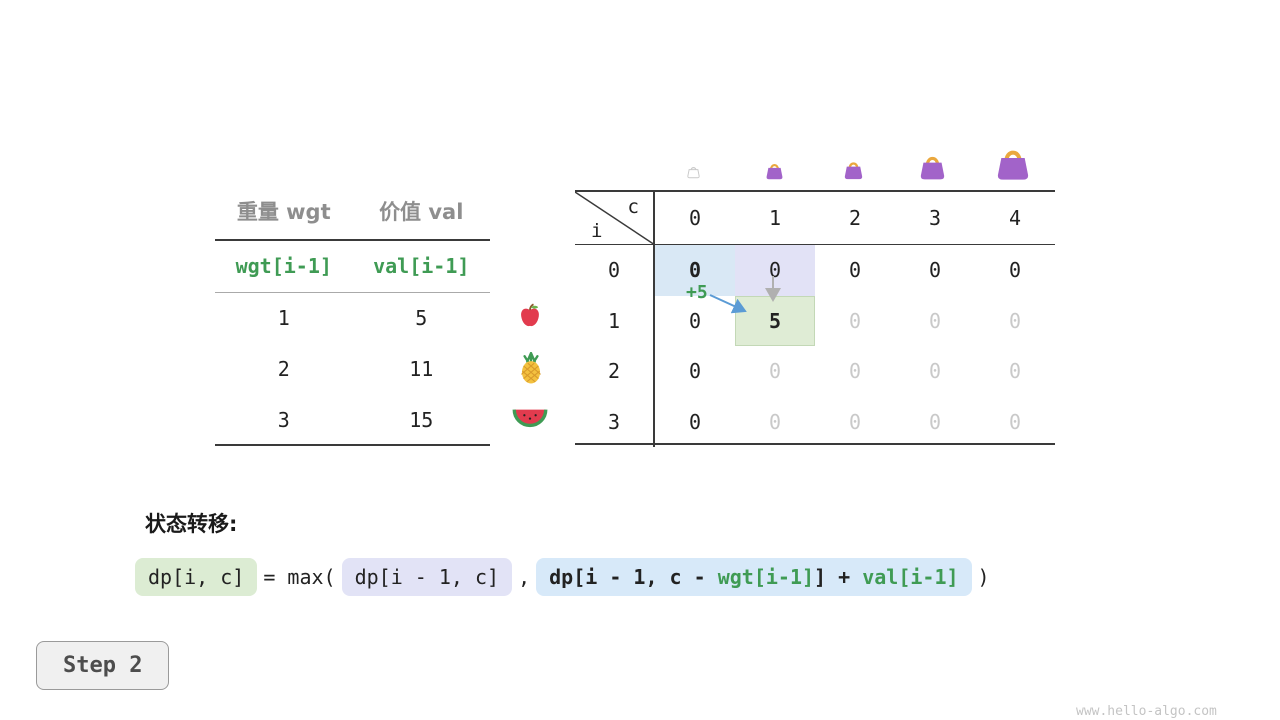  I want to click on bag-size2-icon, so click(853, 171).